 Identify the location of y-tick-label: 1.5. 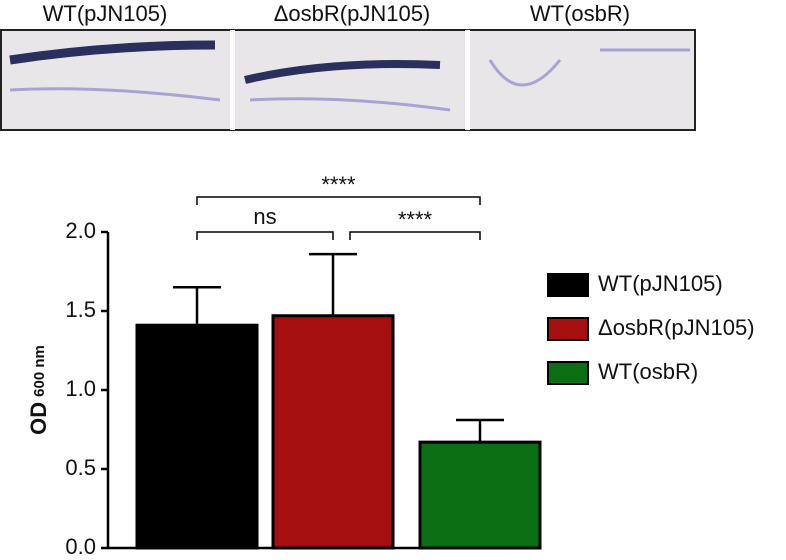
(80, 309).